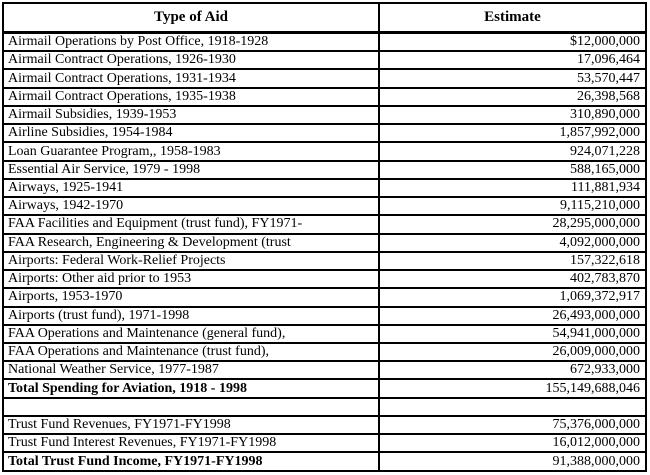  What do you see at coordinates (191, 425) in the screenshot?
I see `aid-type-cell: Trust Fund Revenues, FY1971-FY1998` at bounding box center [191, 425].